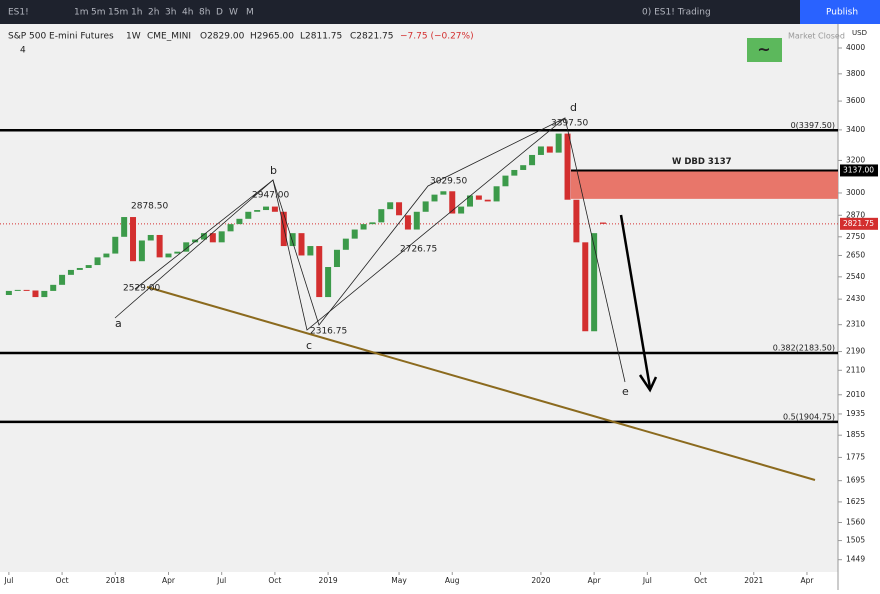 This screenshot has height=594, width=880. I want to click on header-high: H2965.00, so click(272, 37).